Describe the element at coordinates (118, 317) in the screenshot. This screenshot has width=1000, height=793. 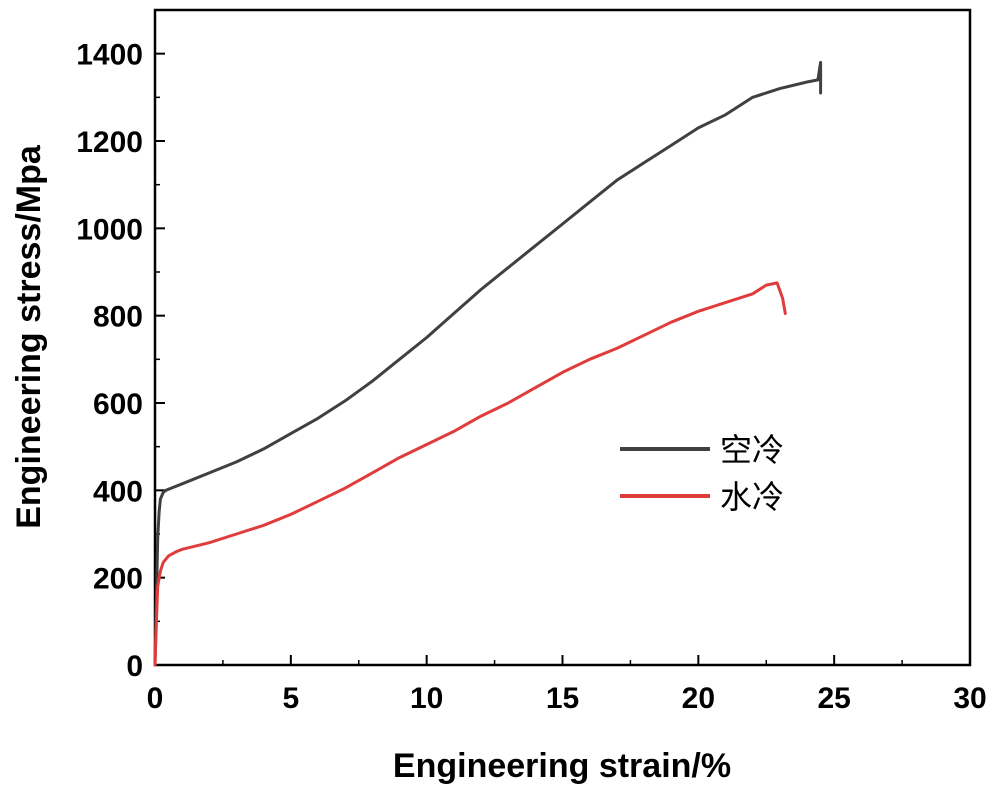
I see `y-tick-label: 800` at that location.